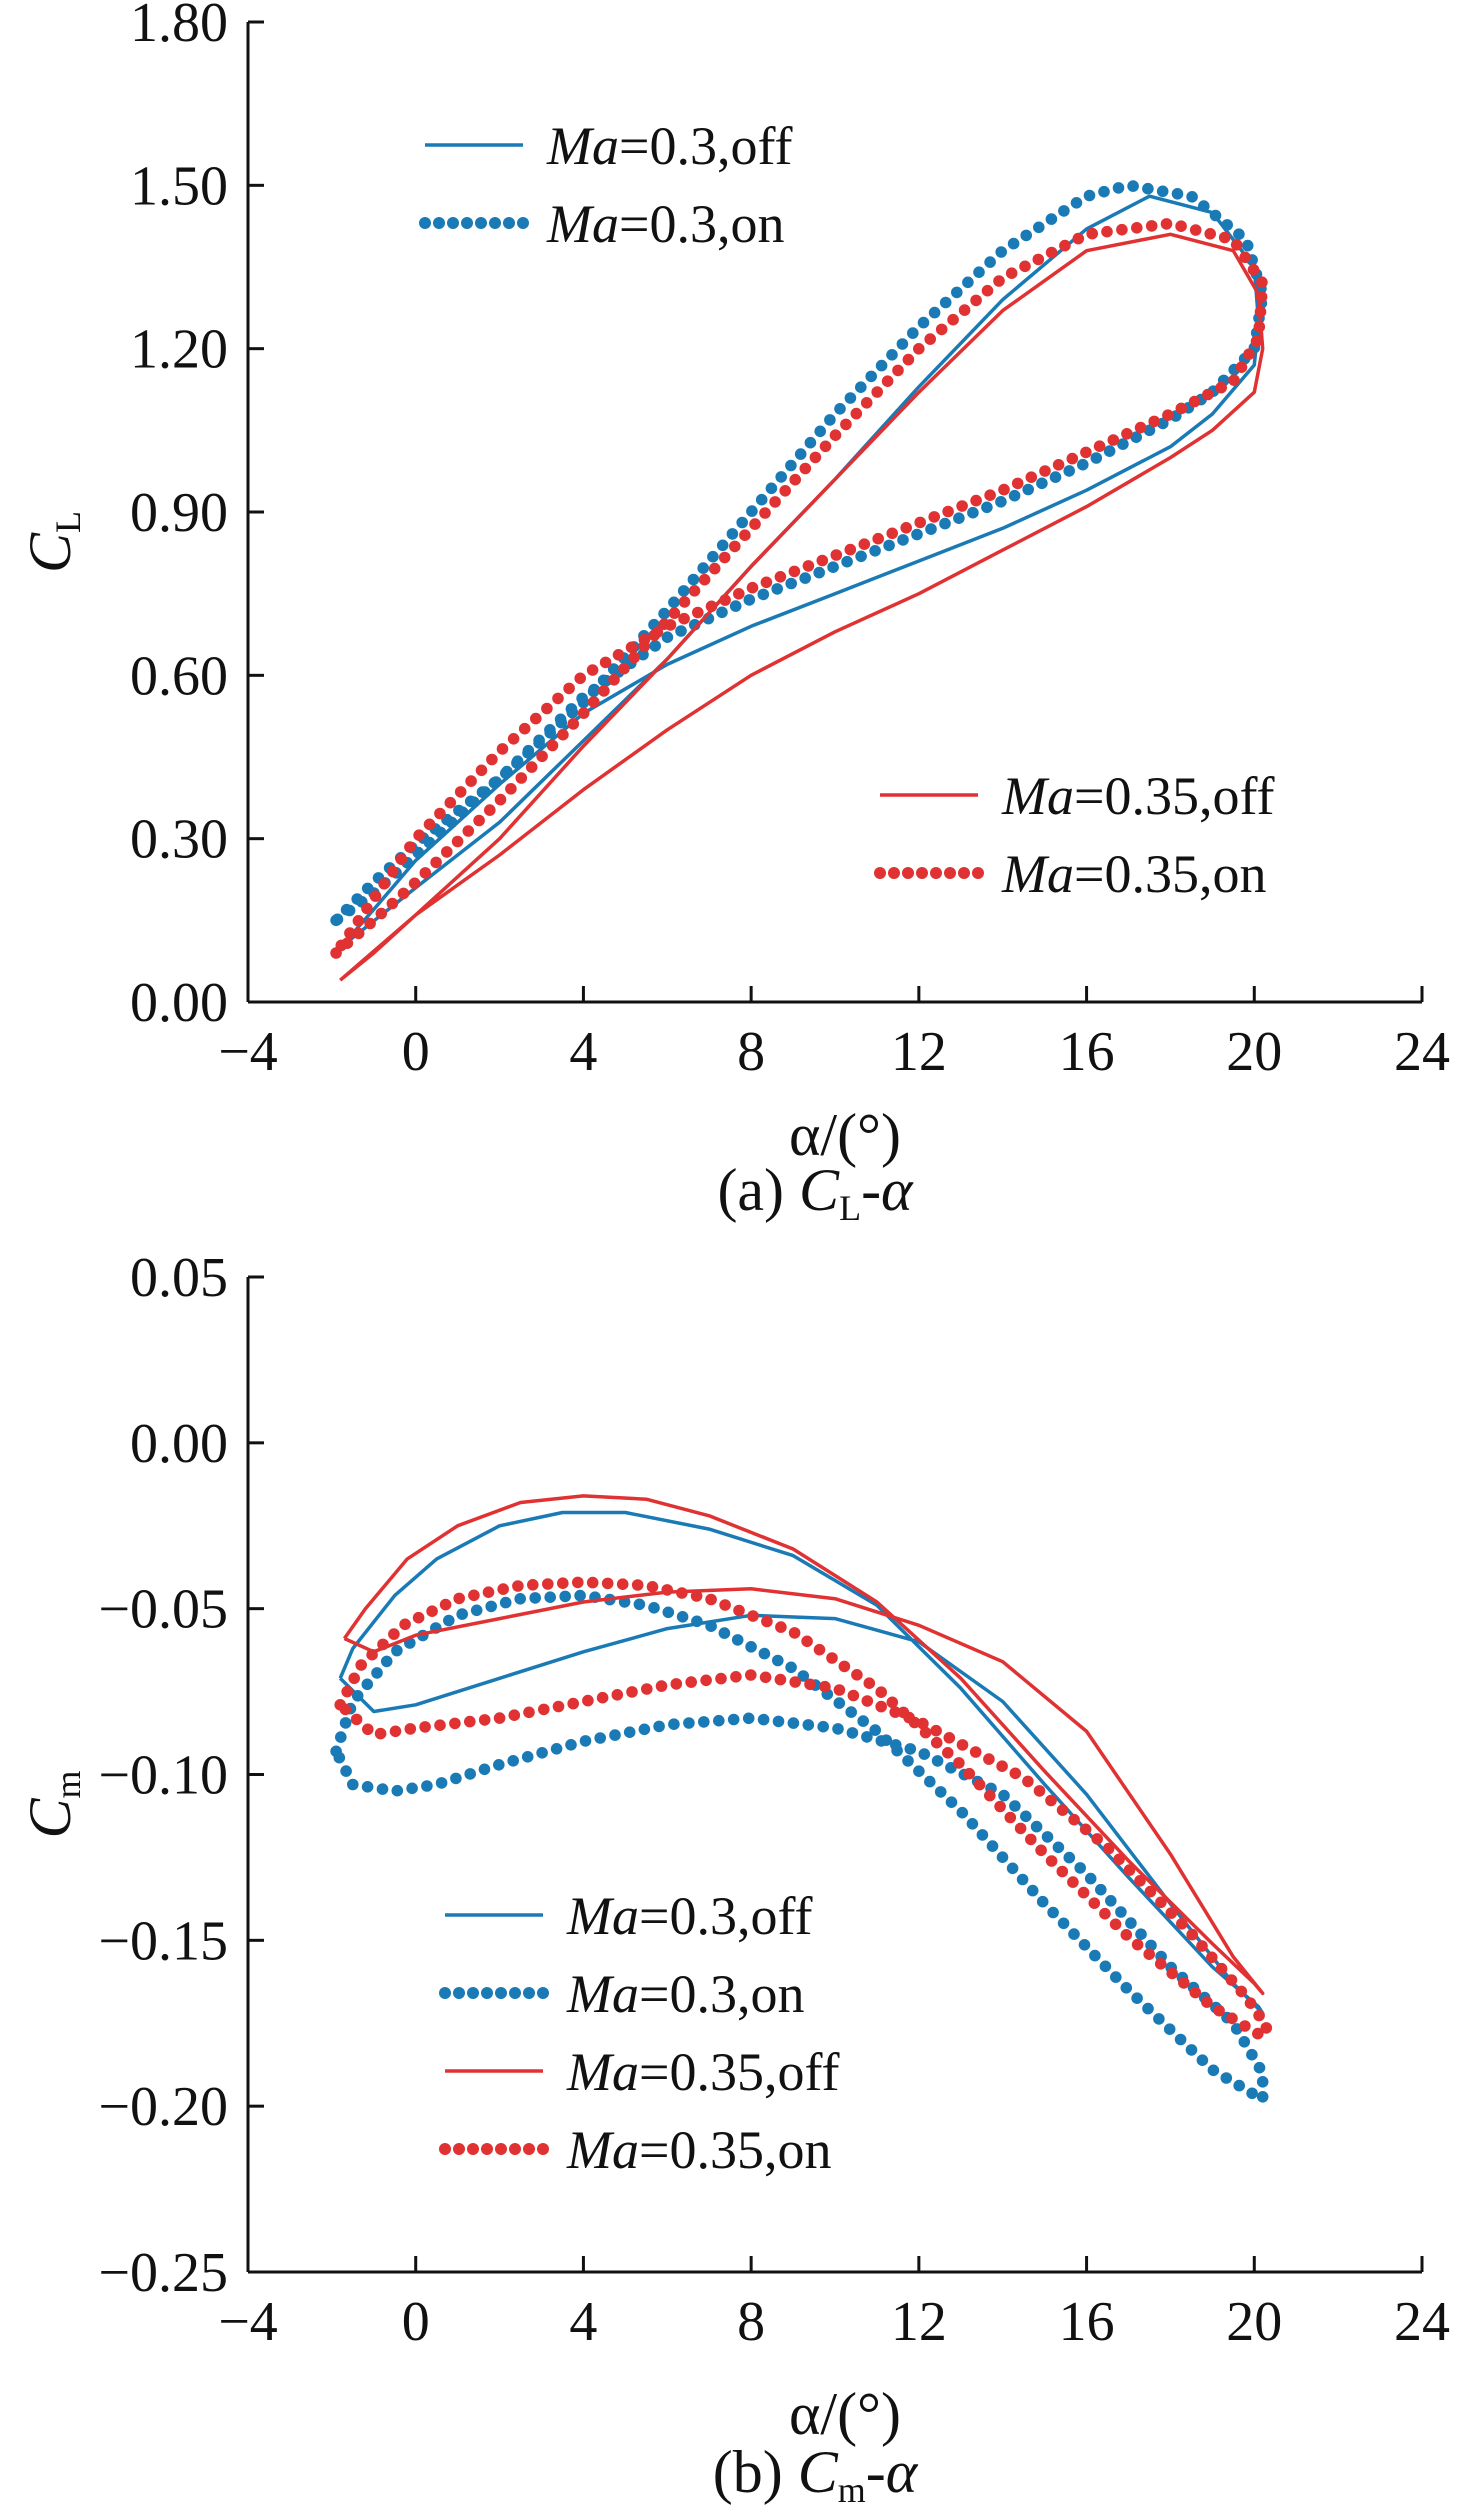 This screenshot has height=2519, width=1460. What do you see at coordinates (179, 186) in the screenshot?
I see `panel-a-y-tick-label: 1.50` at bounding box center [179, 186].